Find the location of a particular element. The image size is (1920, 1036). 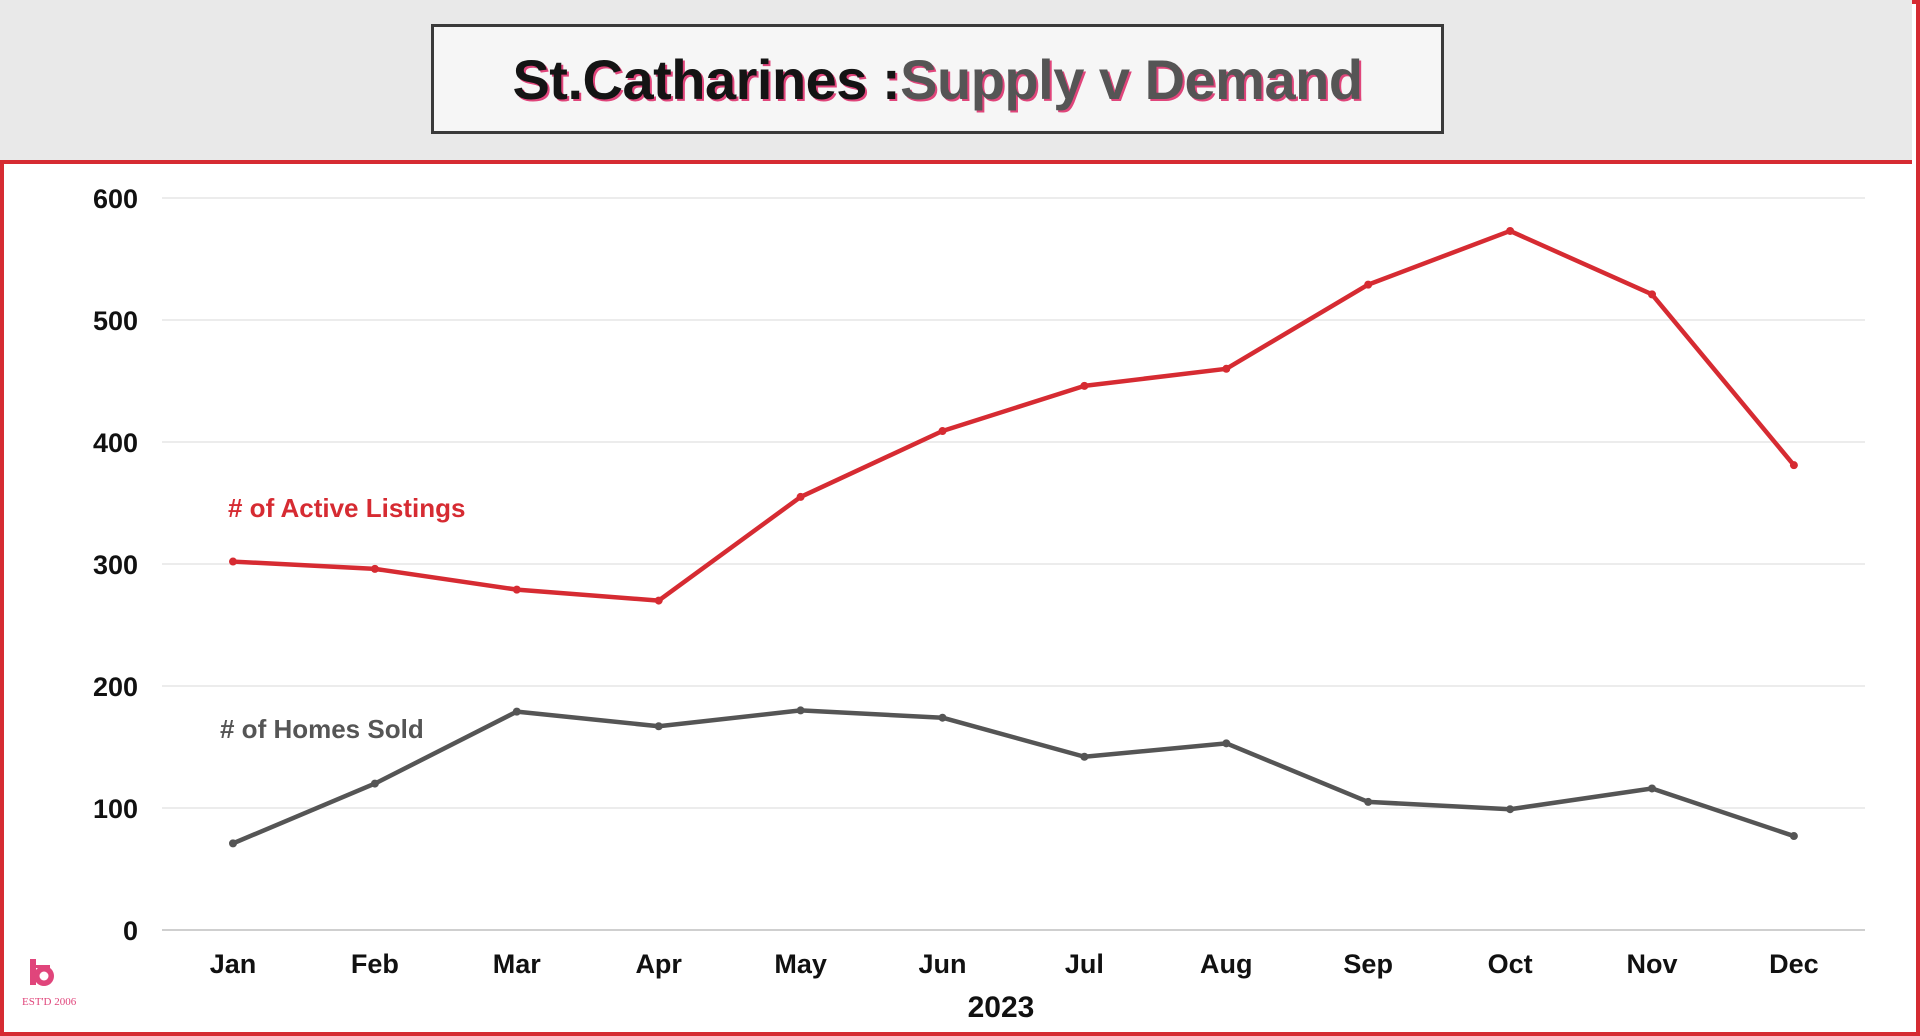

x-tick-label: May is located at coordinates (800, 964).